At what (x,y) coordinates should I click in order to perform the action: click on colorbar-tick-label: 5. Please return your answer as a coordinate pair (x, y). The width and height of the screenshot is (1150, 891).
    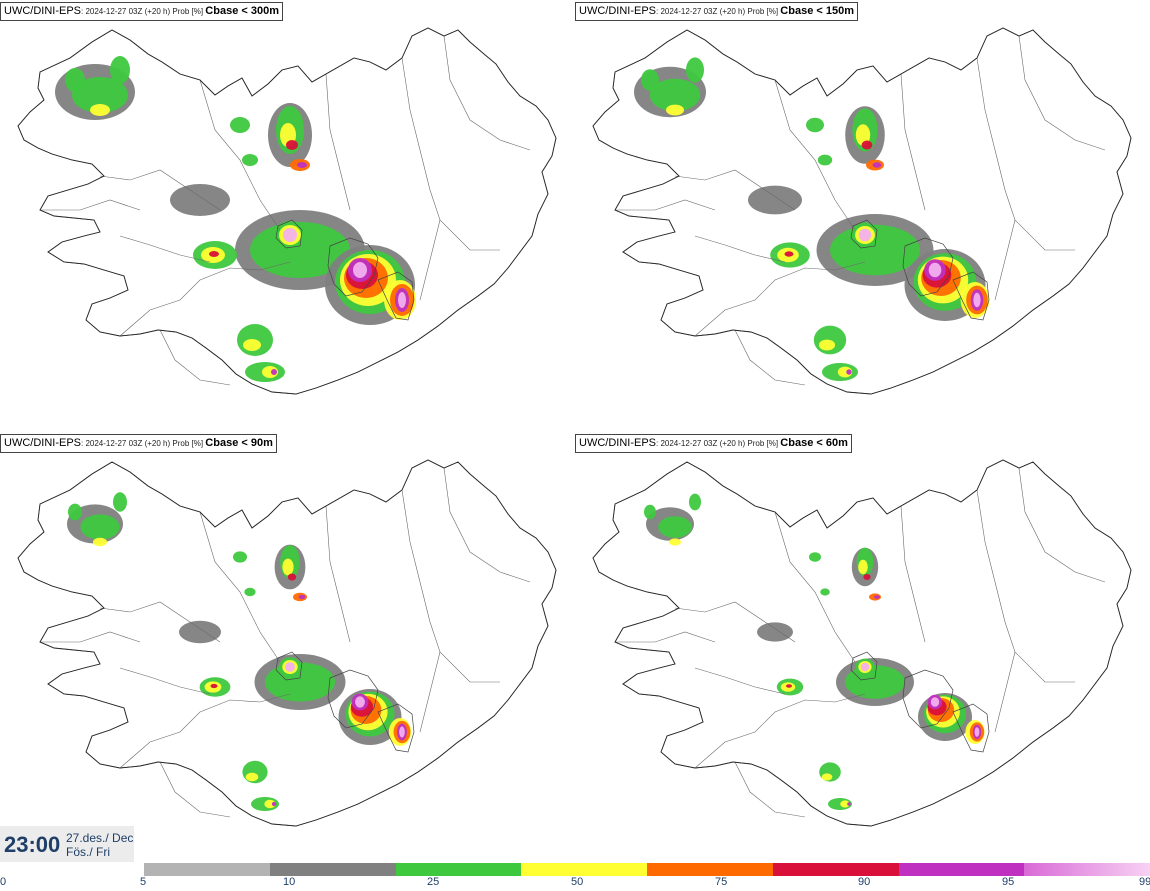
    Looking at the image, I should click on (143, 882).